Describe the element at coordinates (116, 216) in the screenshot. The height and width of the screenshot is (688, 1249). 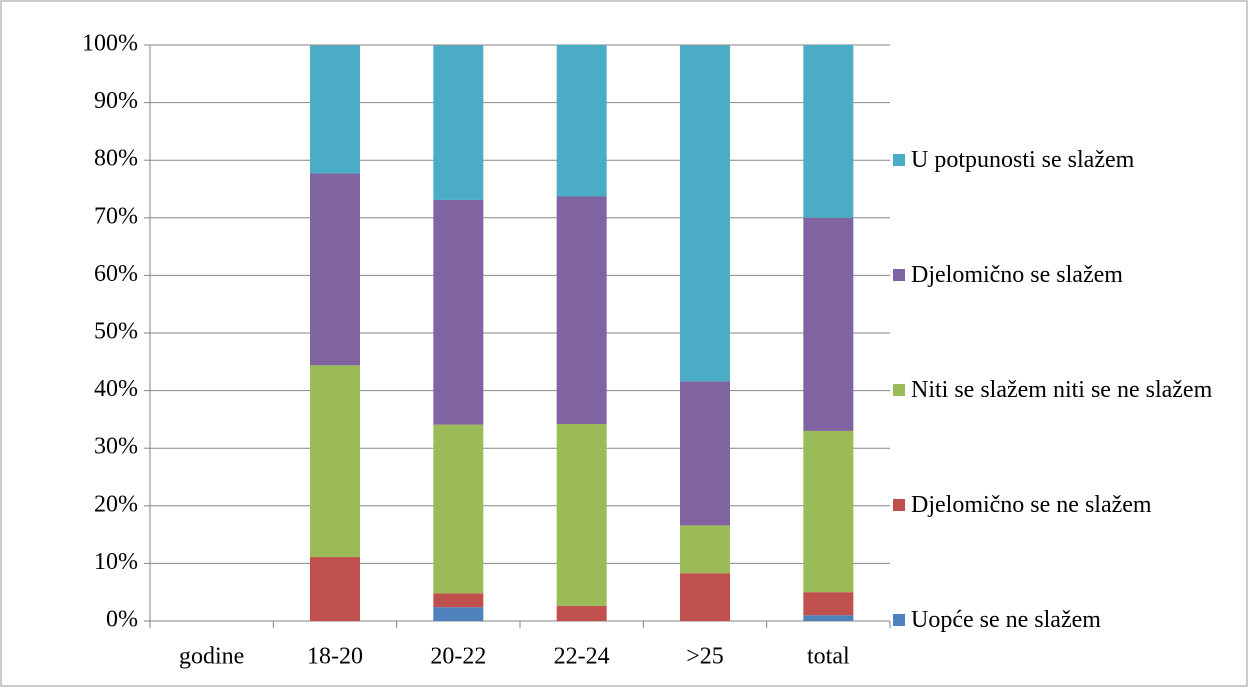
I see `y-tick-label: 70%` at that location.